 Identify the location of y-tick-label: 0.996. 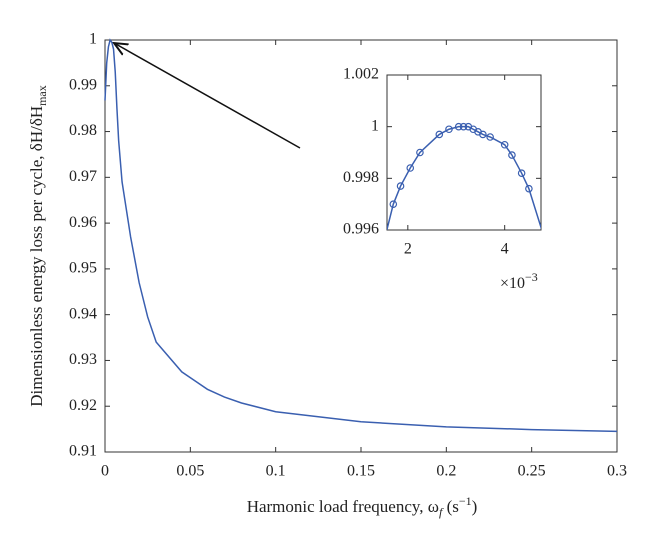
(361, 229).